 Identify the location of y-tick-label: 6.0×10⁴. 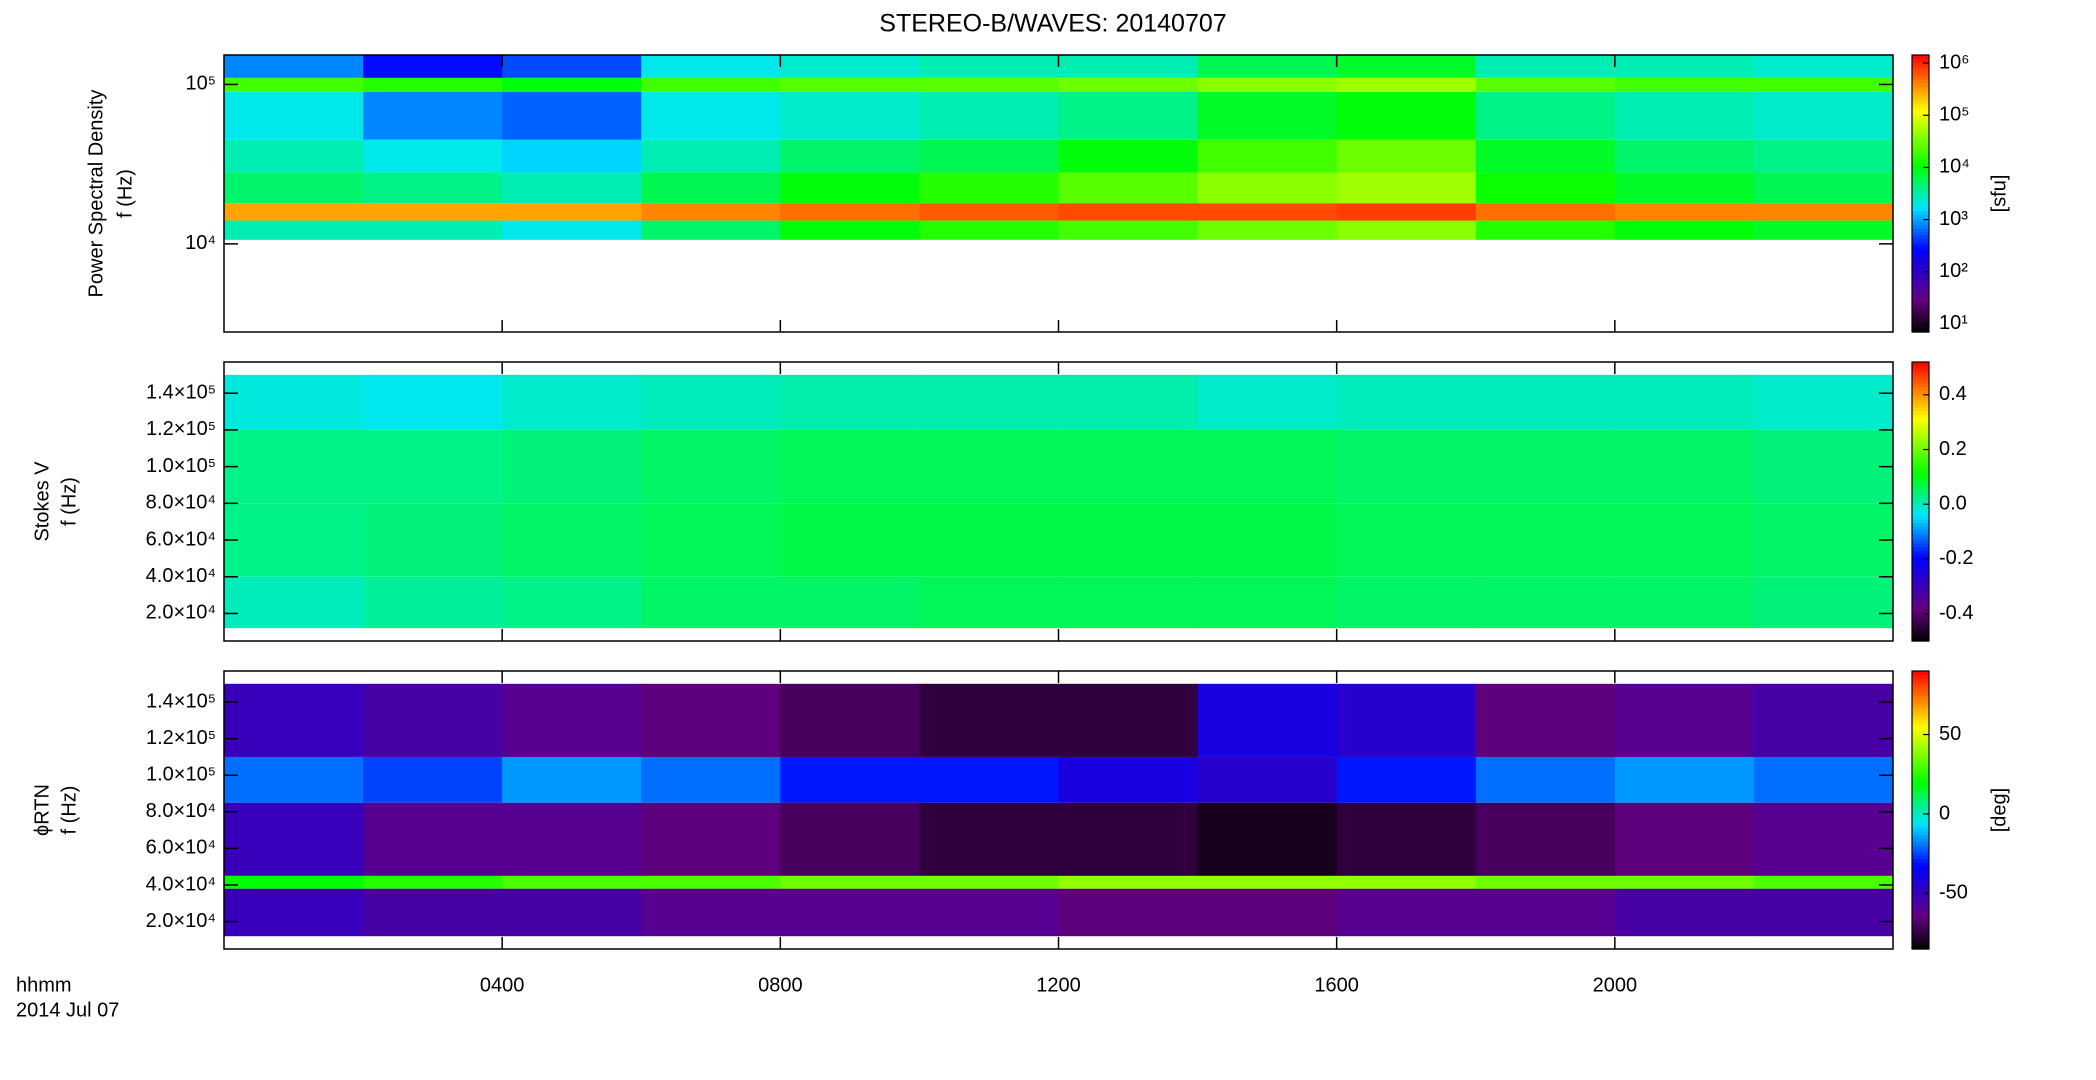
(181, 539).